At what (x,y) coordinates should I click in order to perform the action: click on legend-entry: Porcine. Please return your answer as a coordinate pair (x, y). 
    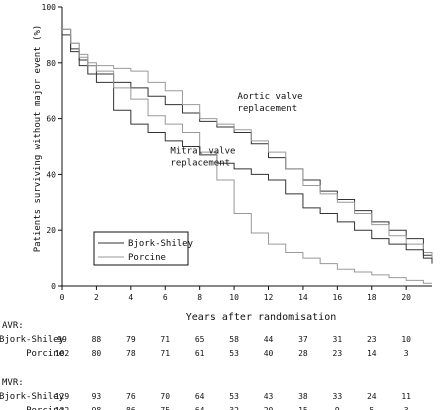
    Looking at the image, I should click on (147, 258).